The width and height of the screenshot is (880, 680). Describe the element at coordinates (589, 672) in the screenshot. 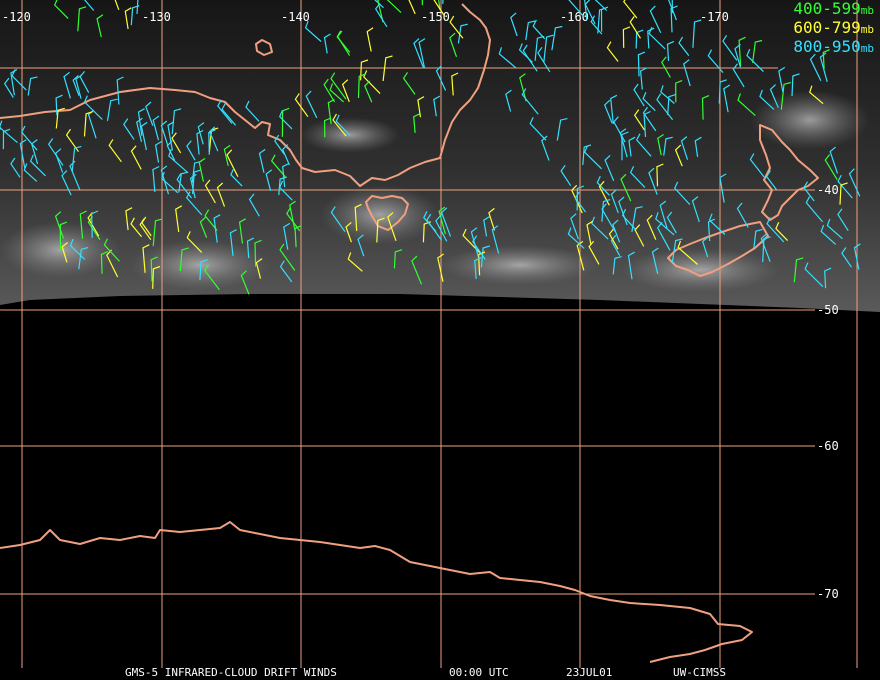

I see `date-label: 23JUL01` at that location.